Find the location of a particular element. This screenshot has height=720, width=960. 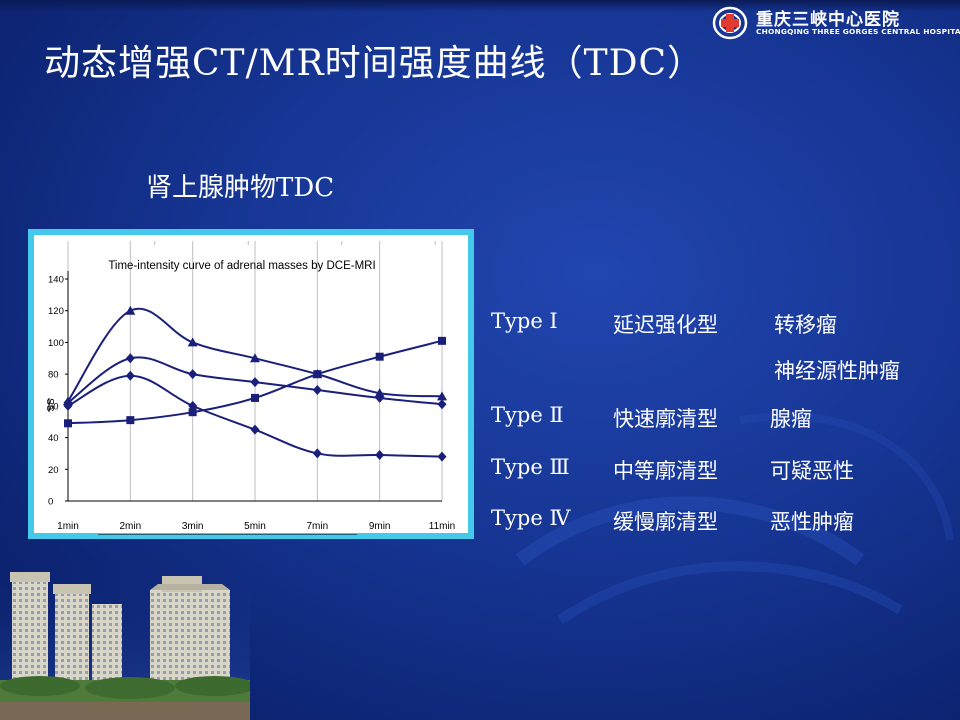

type-3-disease: 可疑恶性 is located at coordinates (812, 471).